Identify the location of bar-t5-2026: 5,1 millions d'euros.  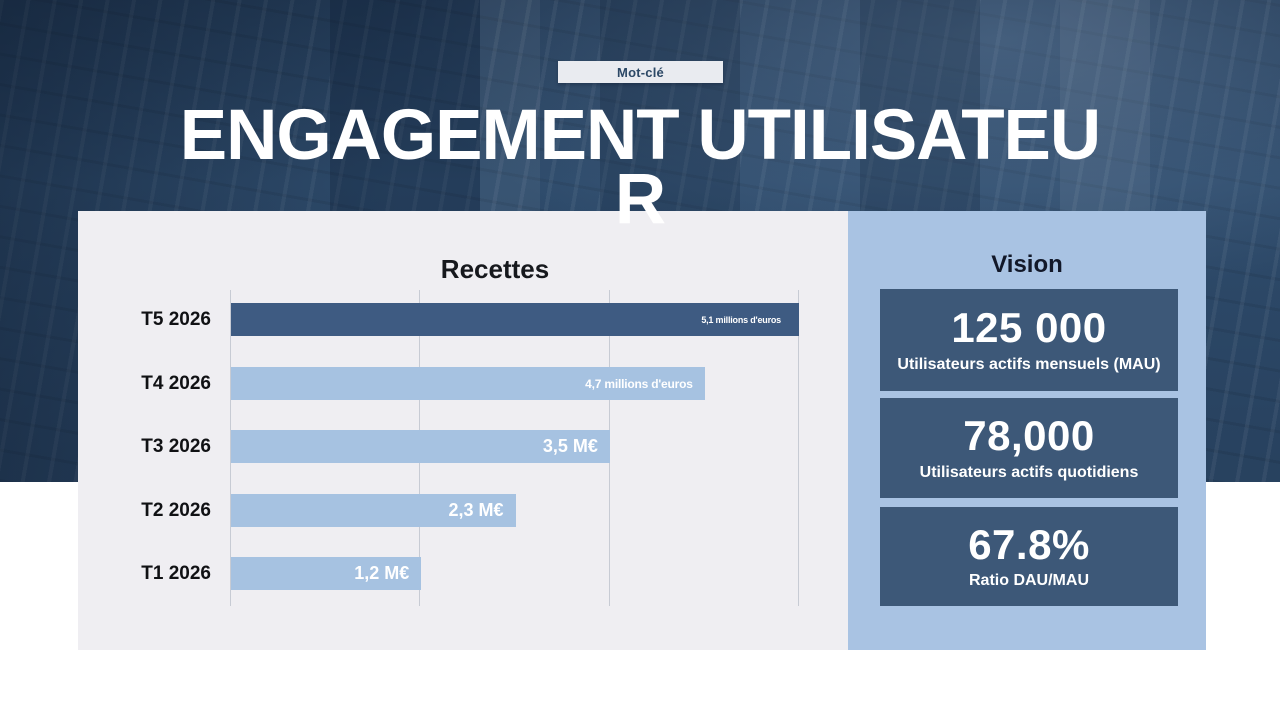
(515, 319).